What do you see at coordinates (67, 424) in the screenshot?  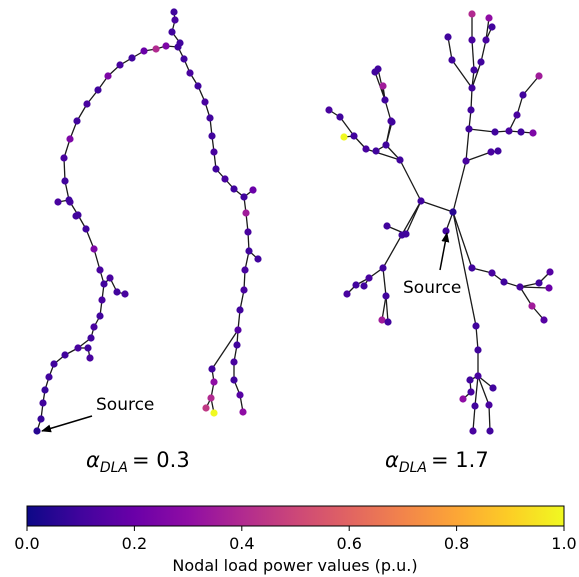 I see `left-source-arrow` at bounding box center [67, 424].